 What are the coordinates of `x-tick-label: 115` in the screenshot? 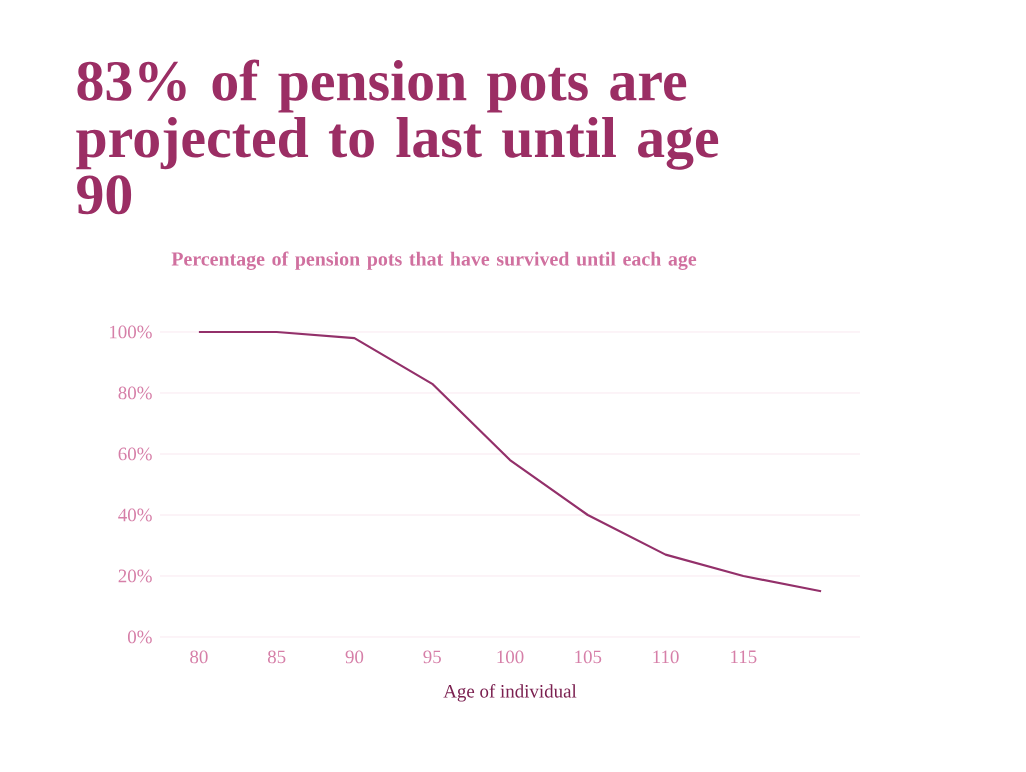 It's located at (744, 657).